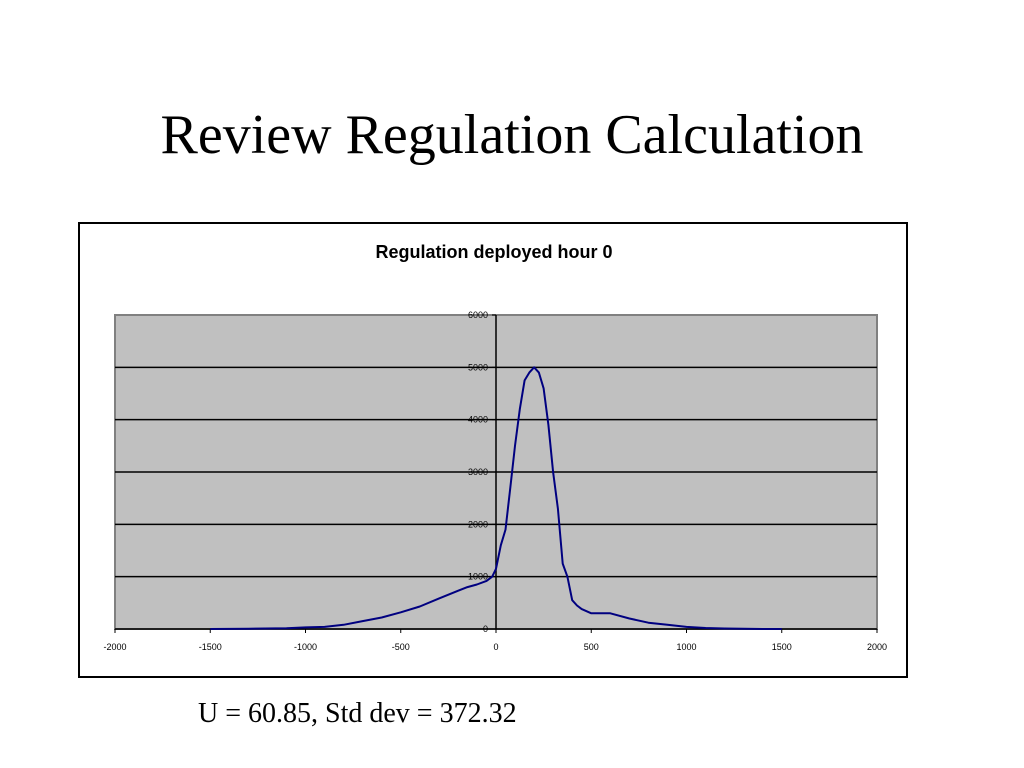  What do you see at coordinates (210, 647) in the screenshot?
I see `x-tick-label: -1500` at bounding box center [210, 647].